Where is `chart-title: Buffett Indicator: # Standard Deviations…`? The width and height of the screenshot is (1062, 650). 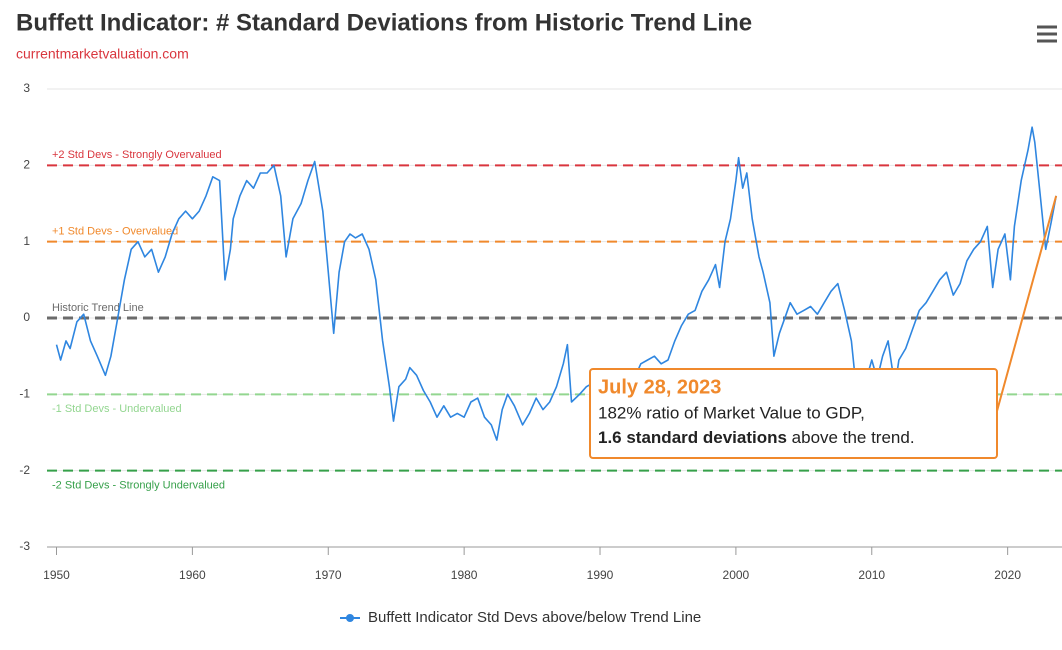
chart-title: Buffett Indicator: # Standard Deviations… is located at coordinates (384, 22).